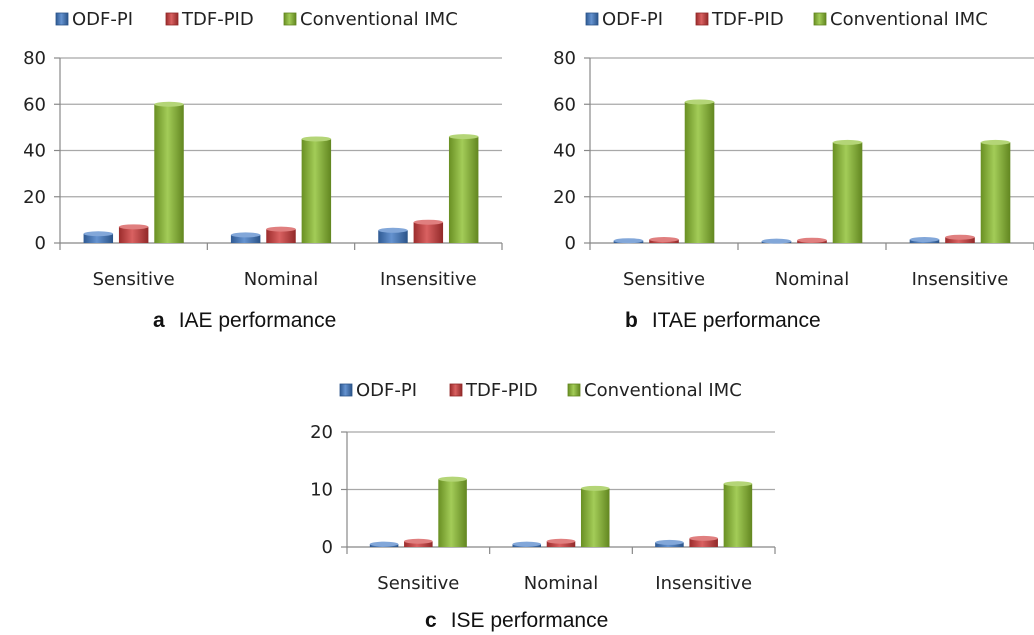  I want to click on caption-letter-a: a, so click(159, 320).